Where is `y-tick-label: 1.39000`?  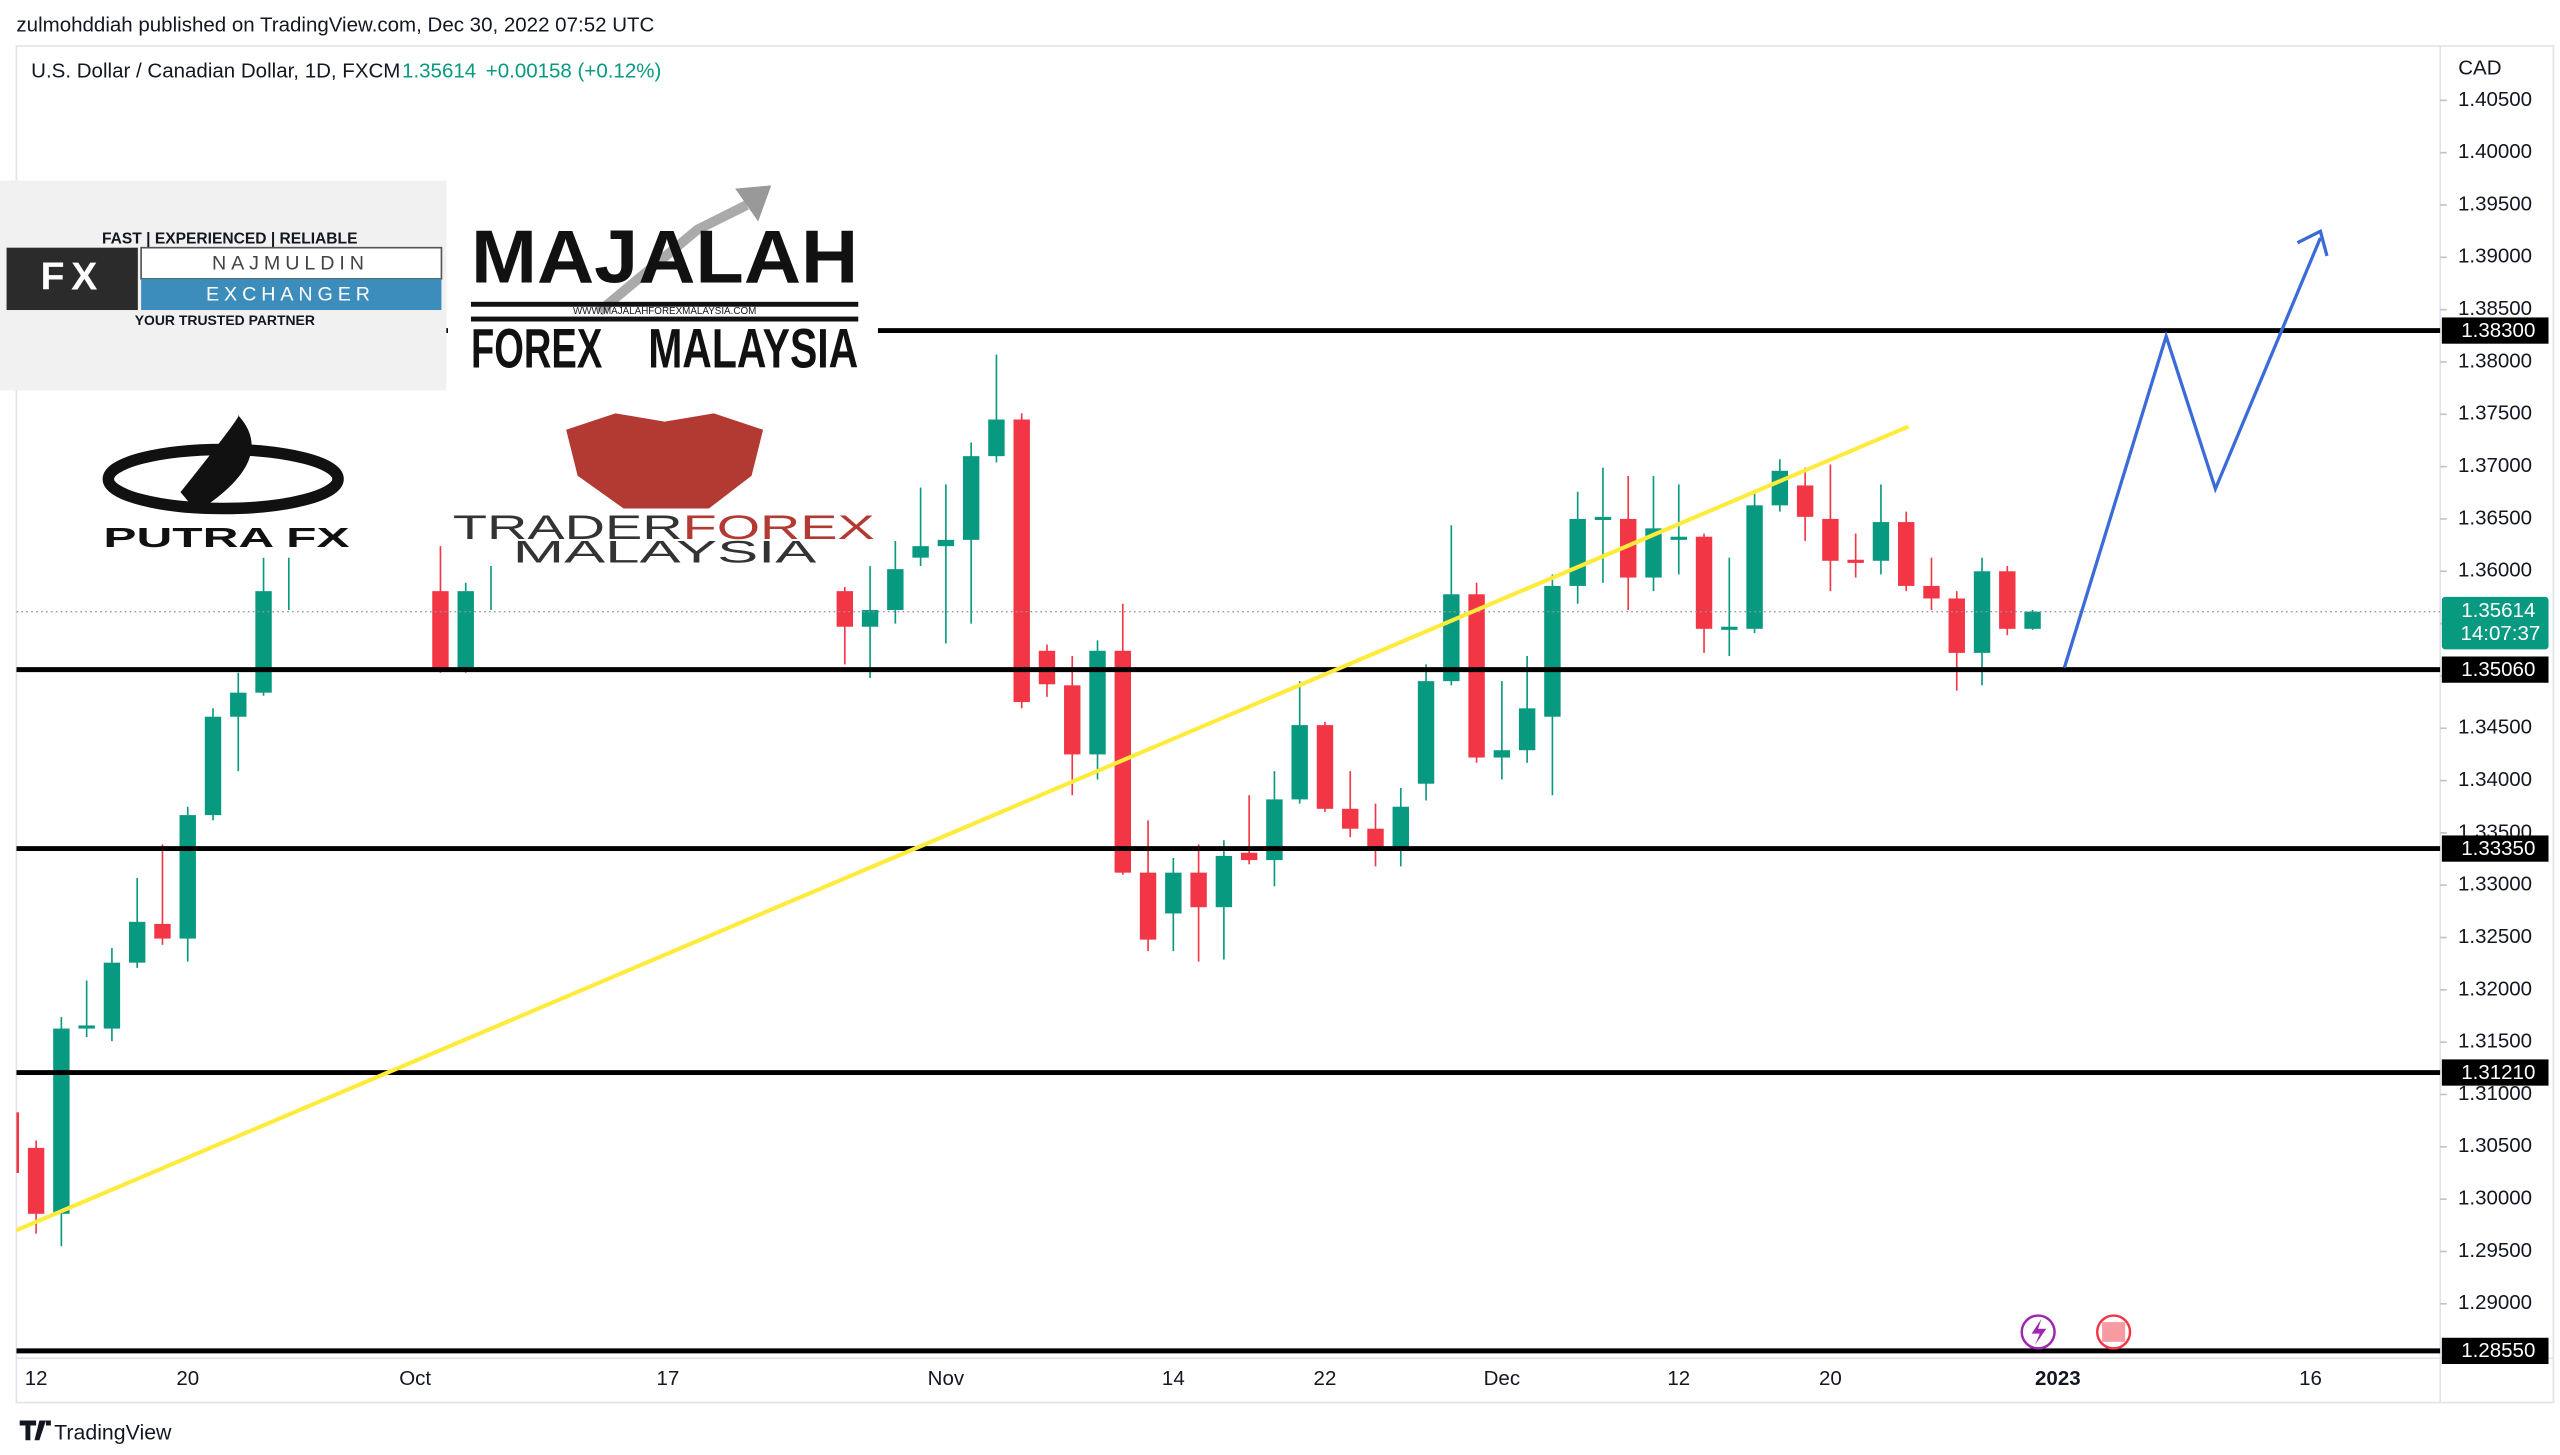 y-tick-label: 1.39000 is located at coordinates (2495, 256).